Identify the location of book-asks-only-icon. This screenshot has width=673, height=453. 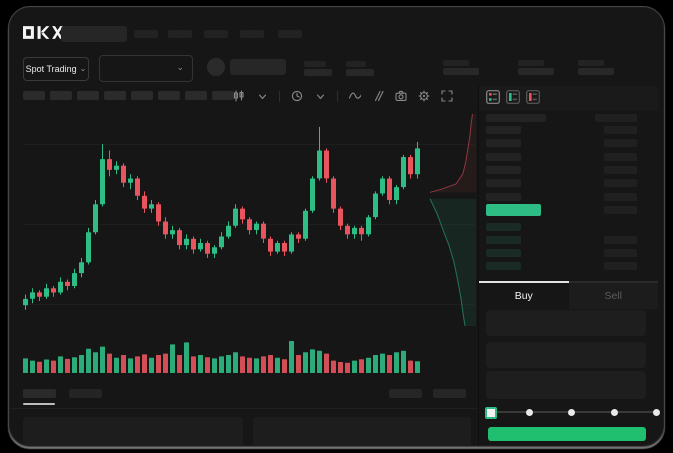
(533, 97).